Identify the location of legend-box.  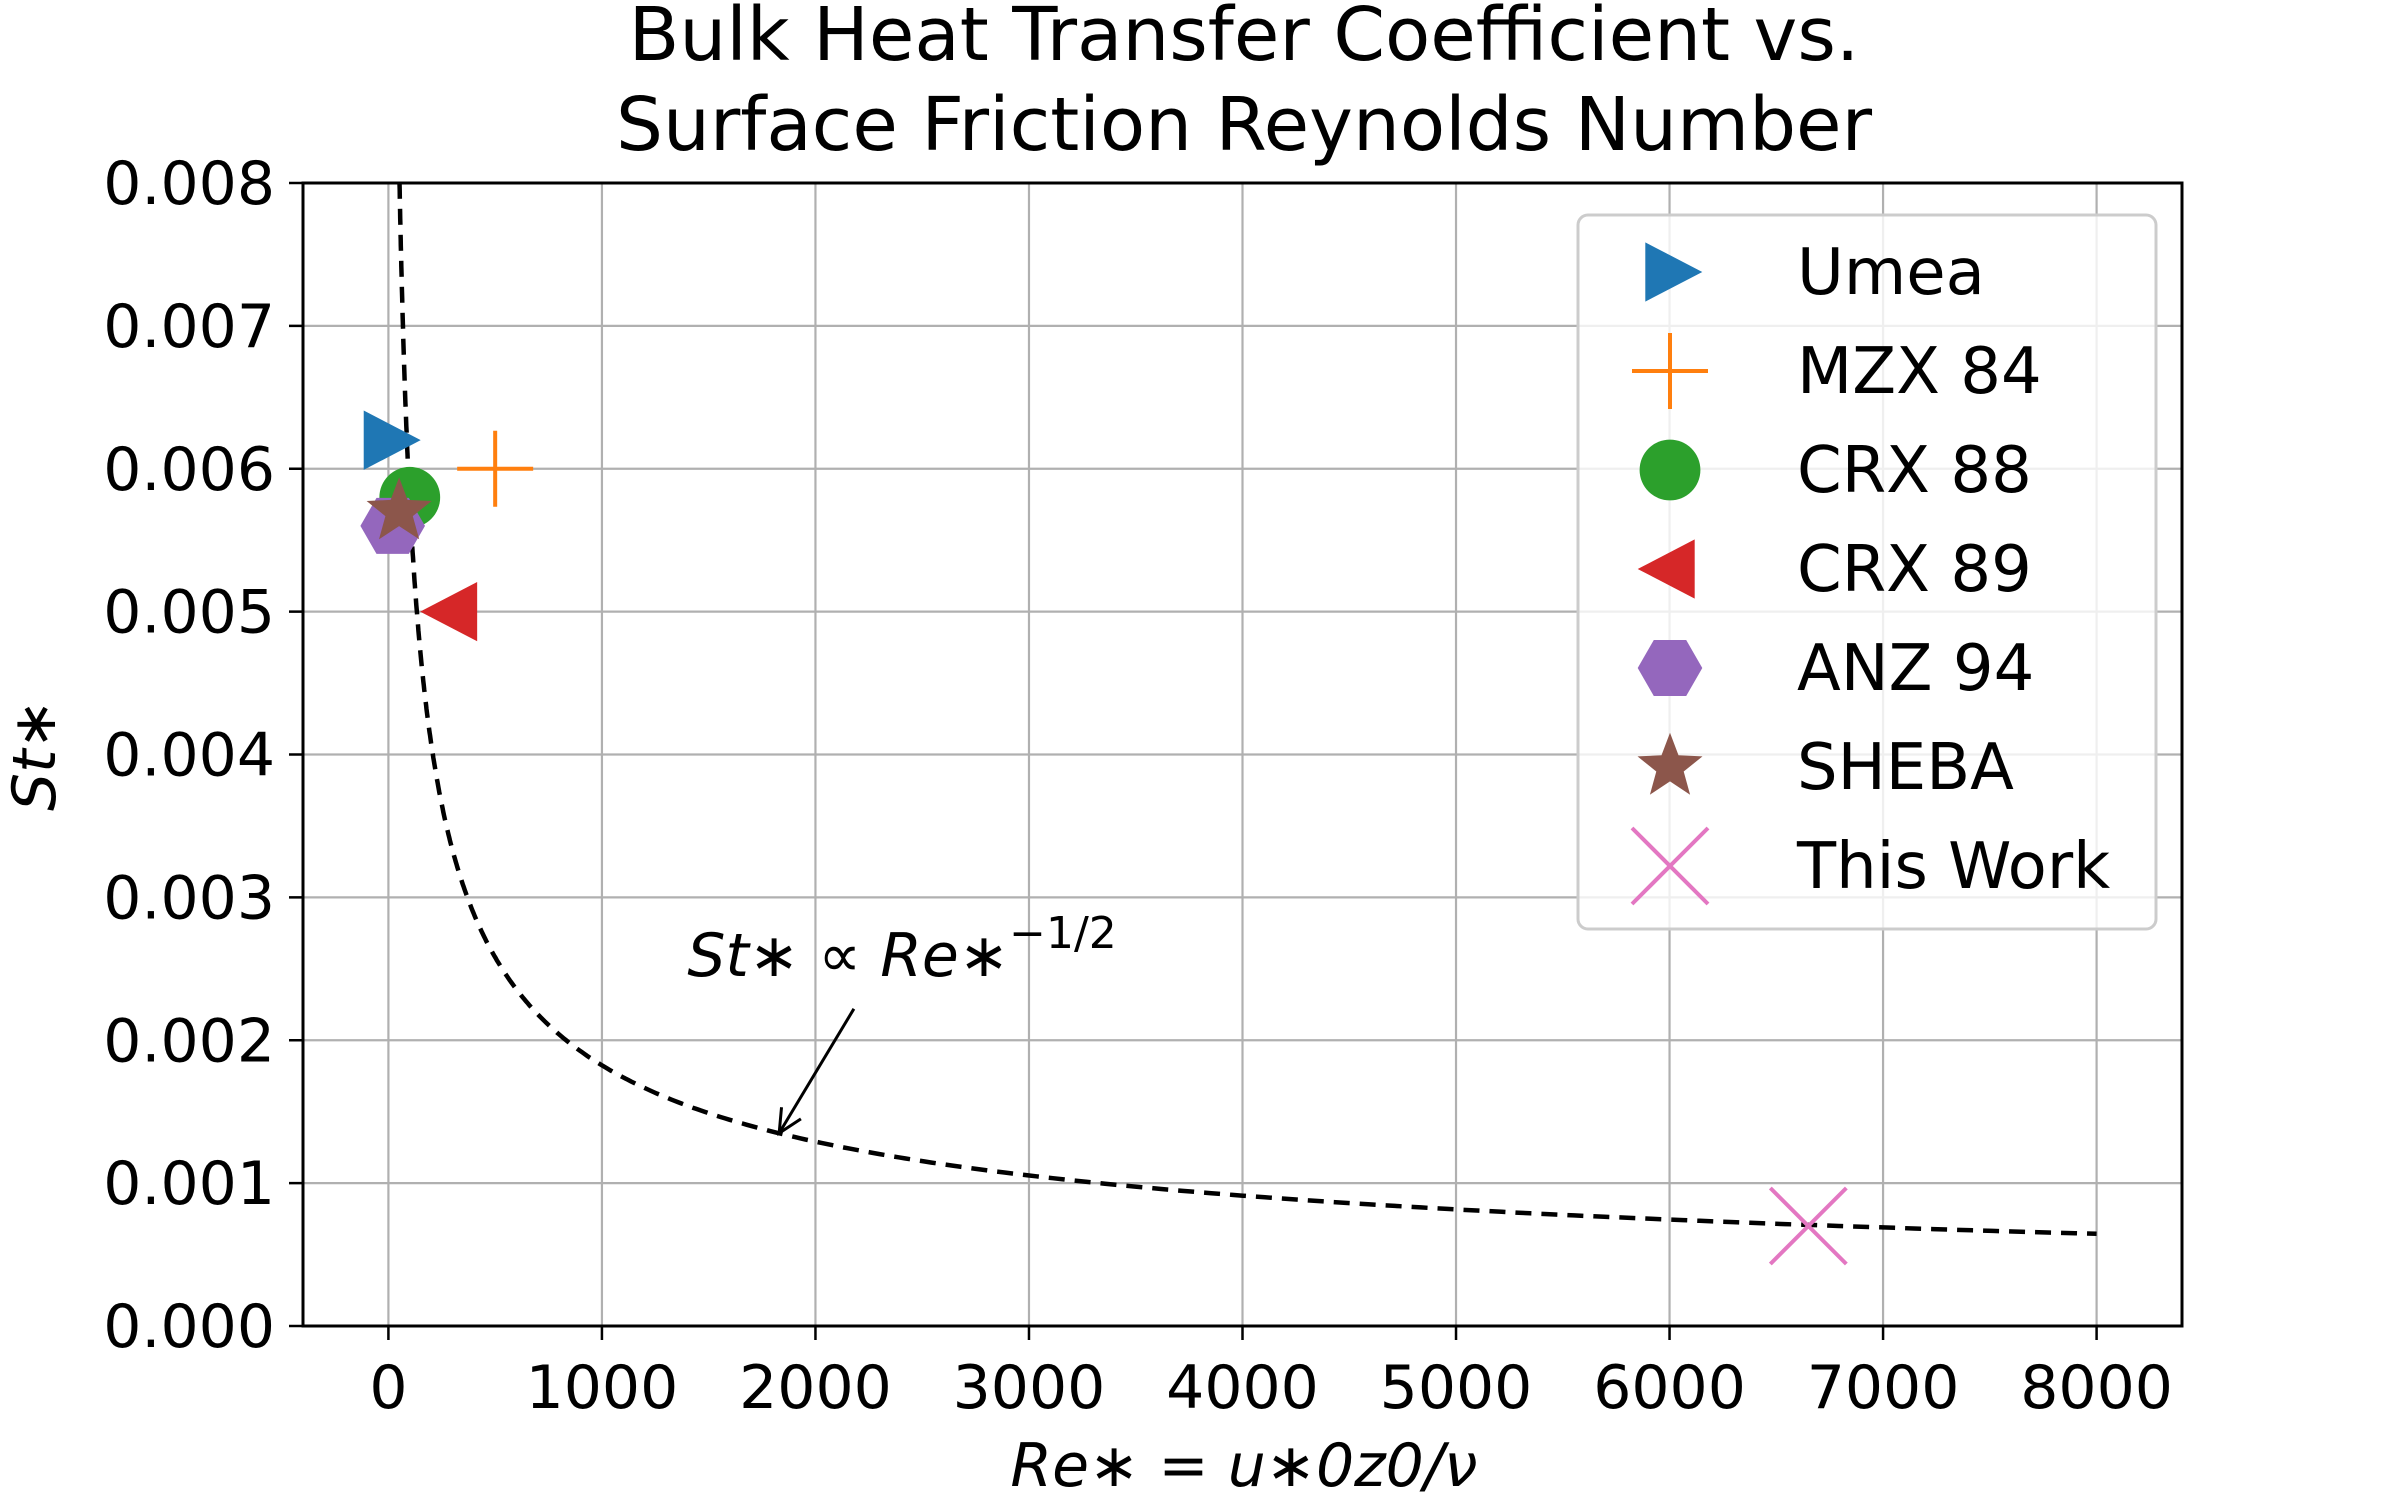
(1867, 572).